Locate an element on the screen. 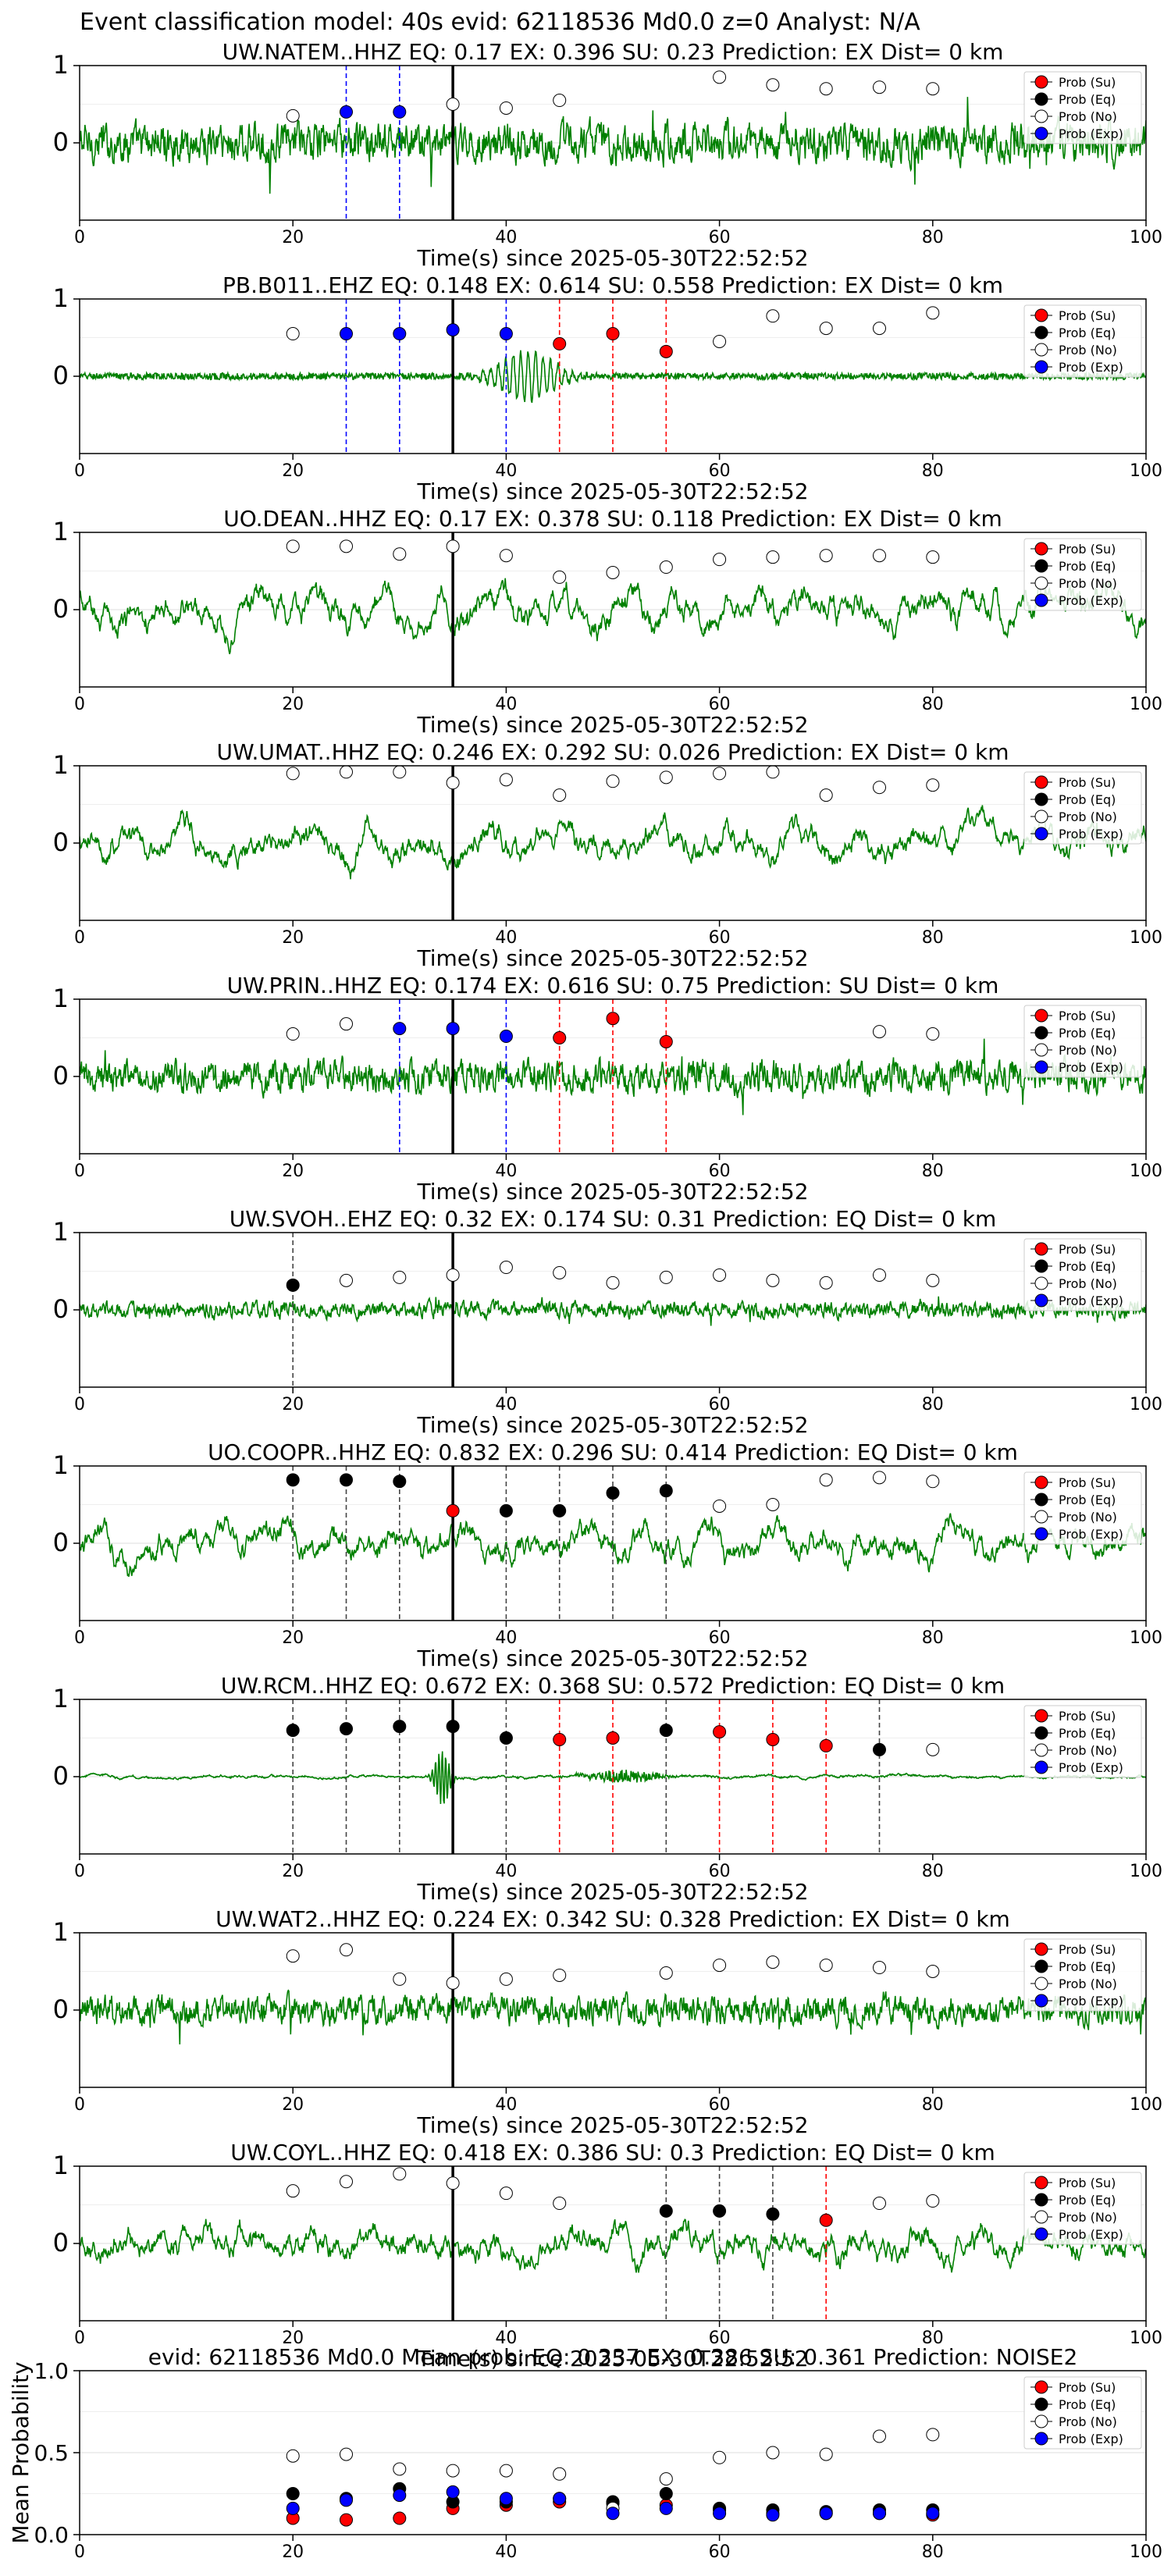  waveform-trace is located at coordinates (613, 377).